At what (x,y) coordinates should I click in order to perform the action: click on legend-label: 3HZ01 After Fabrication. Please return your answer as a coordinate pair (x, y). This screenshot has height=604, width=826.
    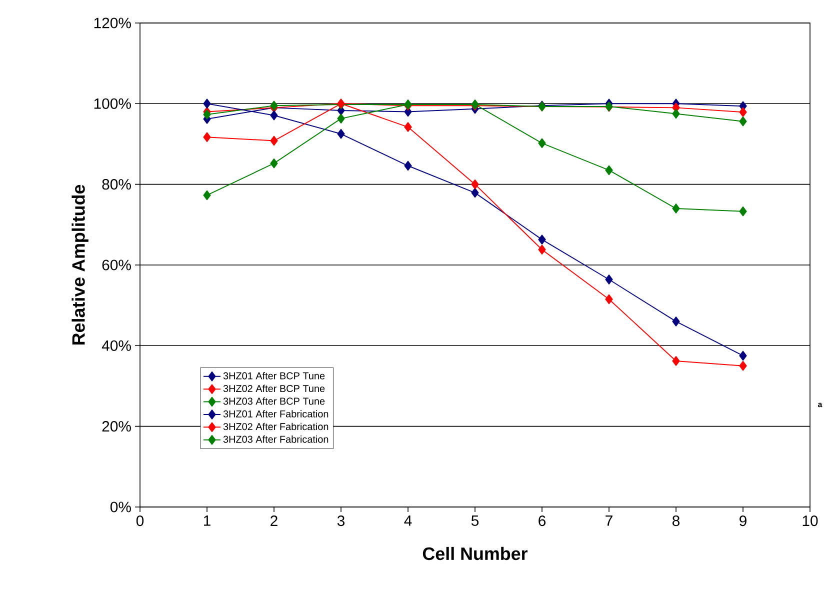
    Looking at the image, I should click on (275, 414).